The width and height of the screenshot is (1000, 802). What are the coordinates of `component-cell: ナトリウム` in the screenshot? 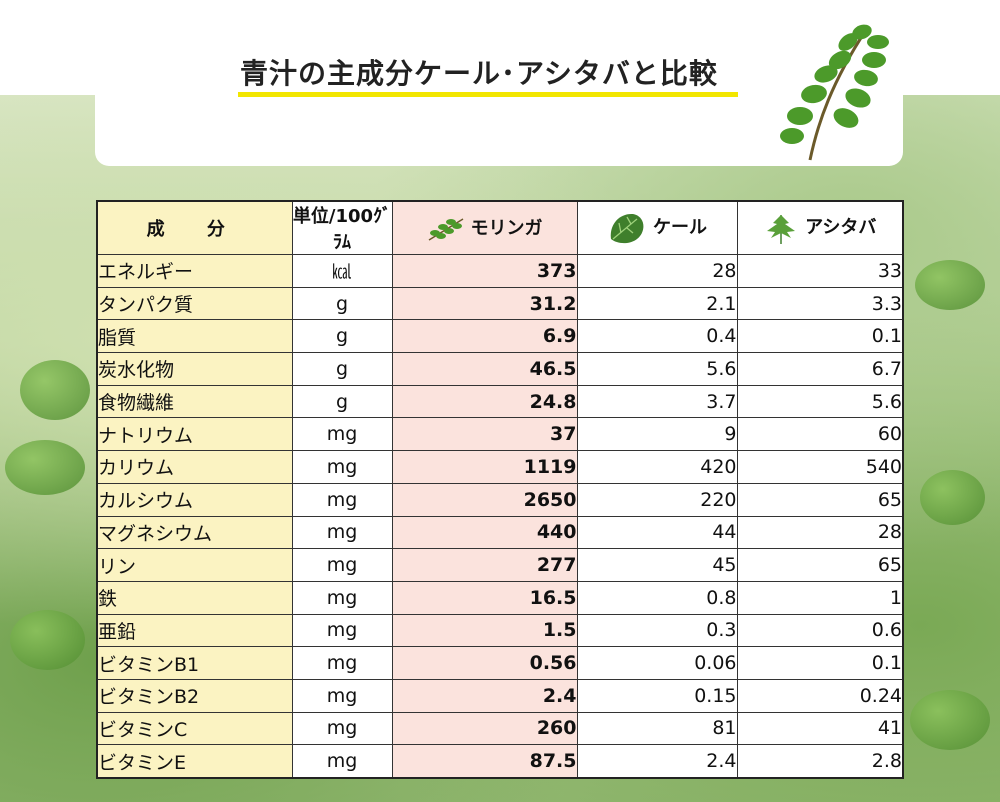 It's located at (194, 434).